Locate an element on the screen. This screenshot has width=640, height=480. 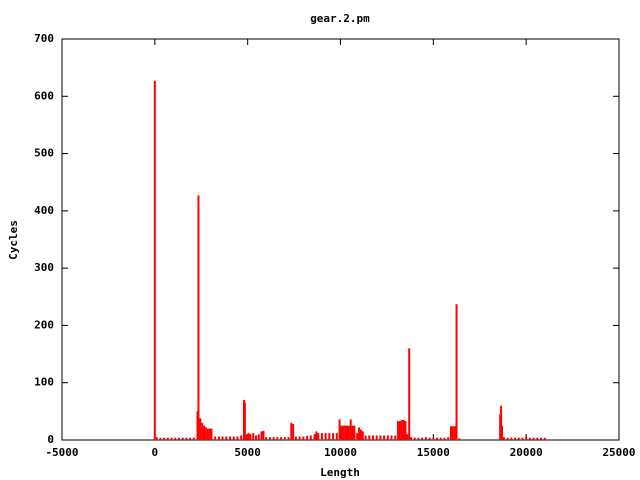
x-tick-label: 20000 is located at coordinates (526, 452).